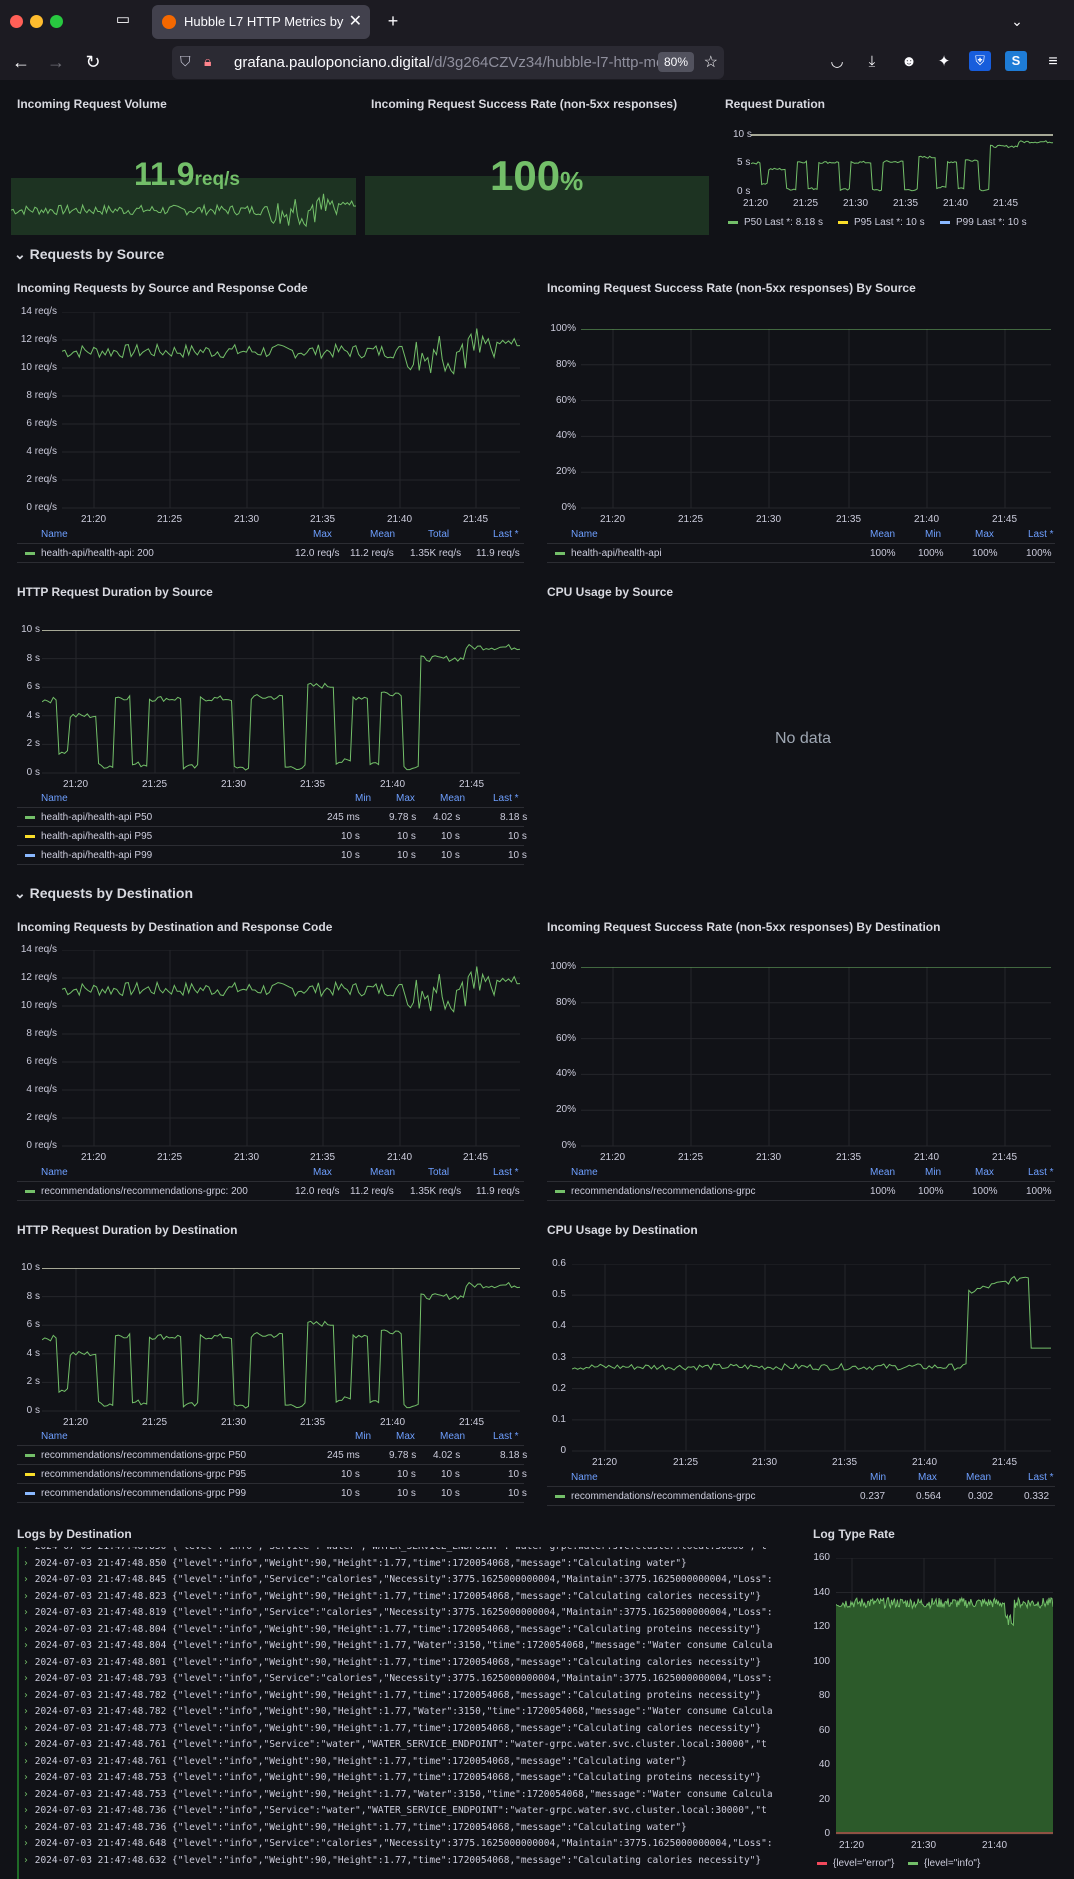  Describe the element at coordinates (837, 61) in the screenshot. I see `pocket-icon: ◡` at that location.